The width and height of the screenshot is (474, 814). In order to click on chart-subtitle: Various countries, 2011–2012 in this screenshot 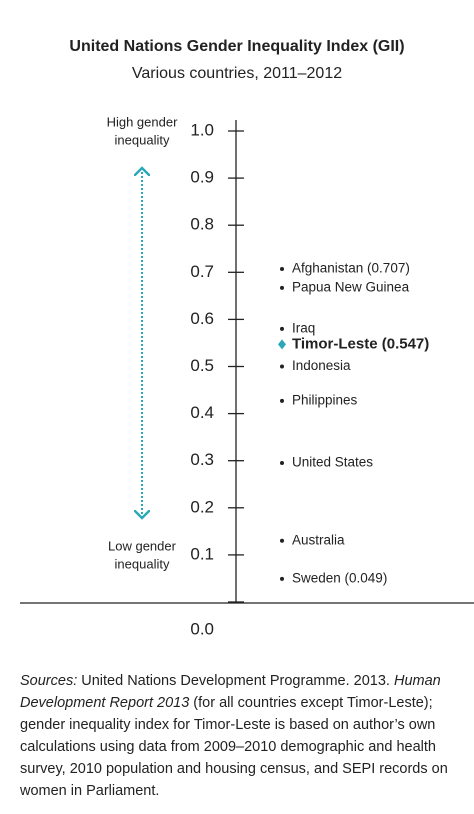, I will do `click(237, 73)`.